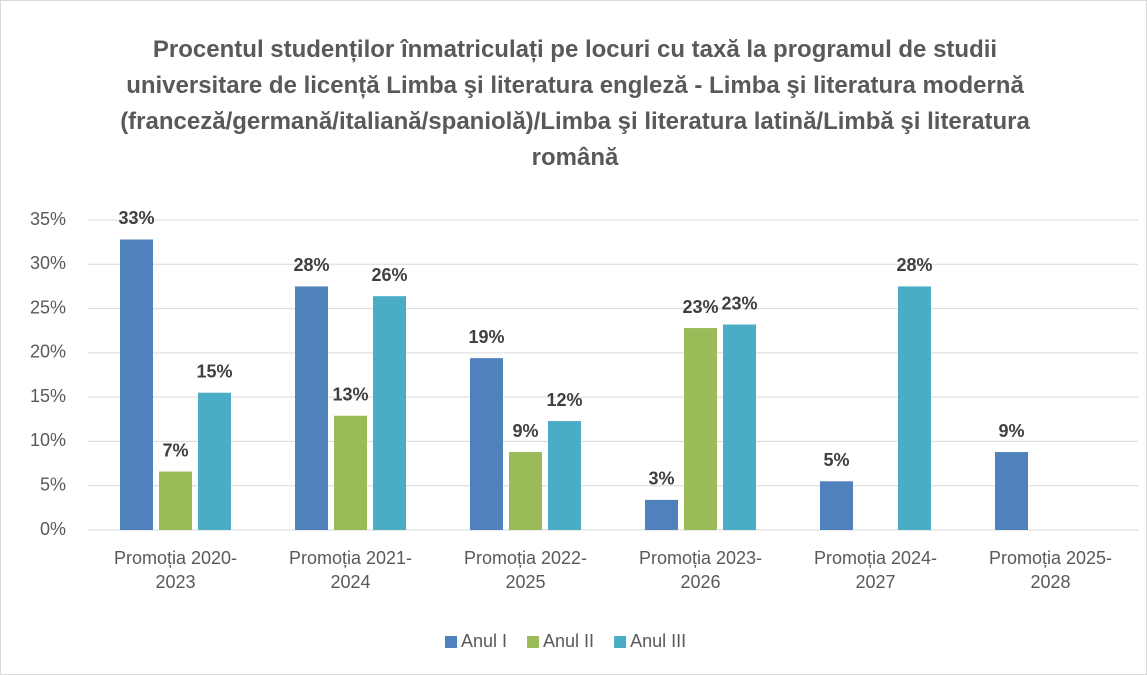  Describe the element at coordinates (875, 570) in the screenshot. I see `x-tick-label: Promoția 2024-2027` at that location.